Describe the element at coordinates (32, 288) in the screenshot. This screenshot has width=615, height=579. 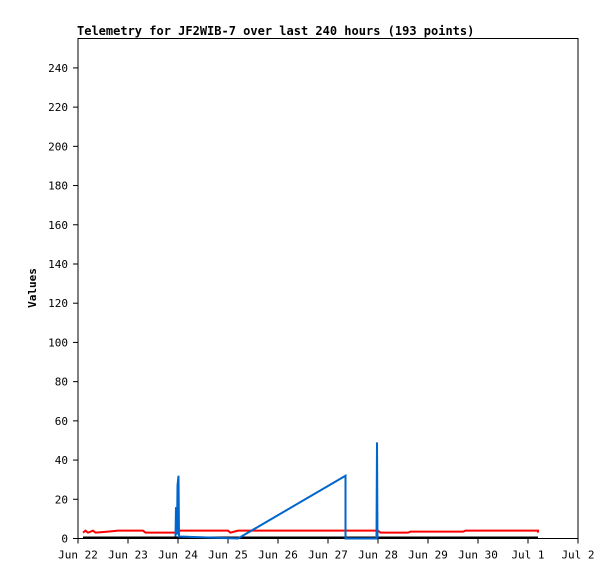
I see `y-axis-label: Values` at that location.